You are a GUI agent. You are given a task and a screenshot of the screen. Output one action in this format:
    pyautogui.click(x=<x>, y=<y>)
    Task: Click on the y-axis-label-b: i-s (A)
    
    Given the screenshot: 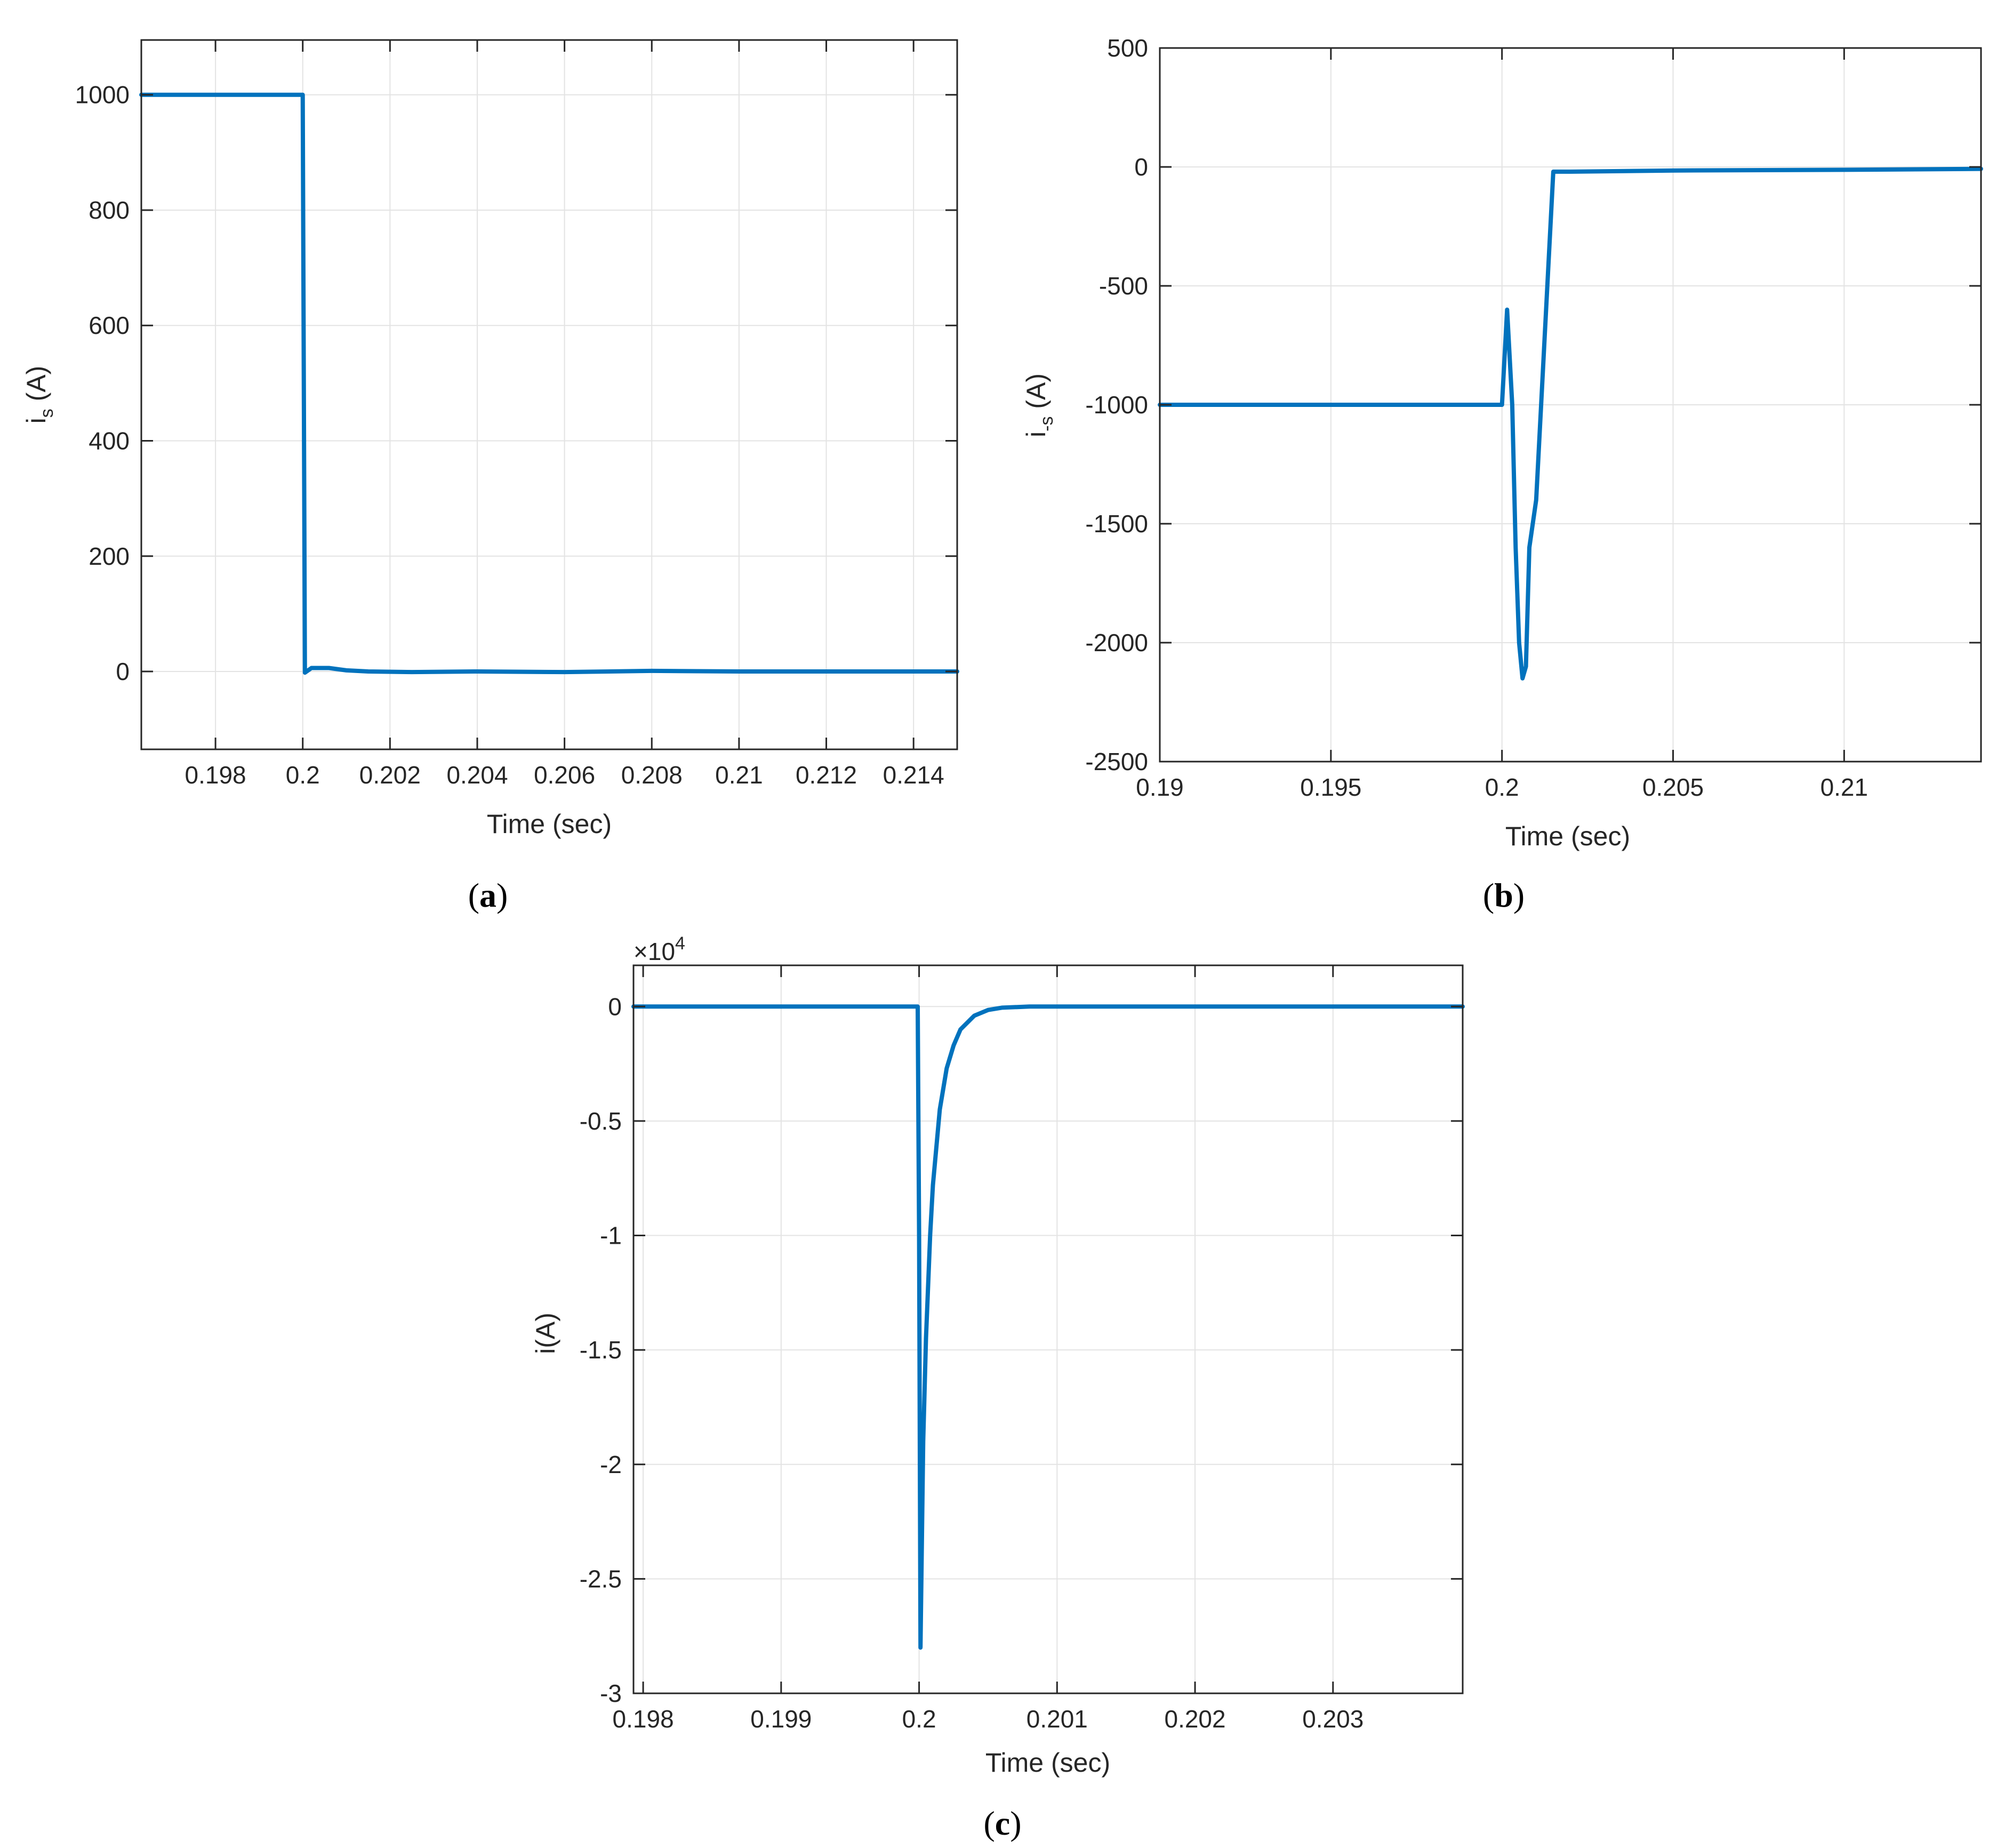 What is the action you would take?
    pyautogui.click(x=1039, y=405)
    